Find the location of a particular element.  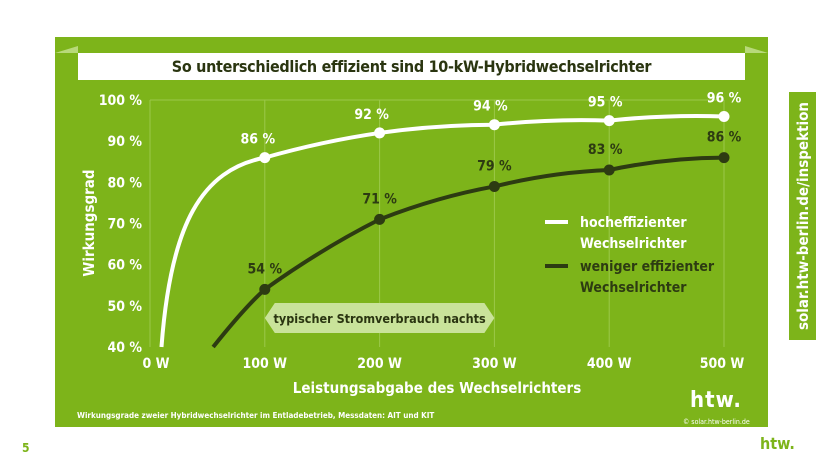

x-tick-label: 0 W is located at coordinates (155, 364).